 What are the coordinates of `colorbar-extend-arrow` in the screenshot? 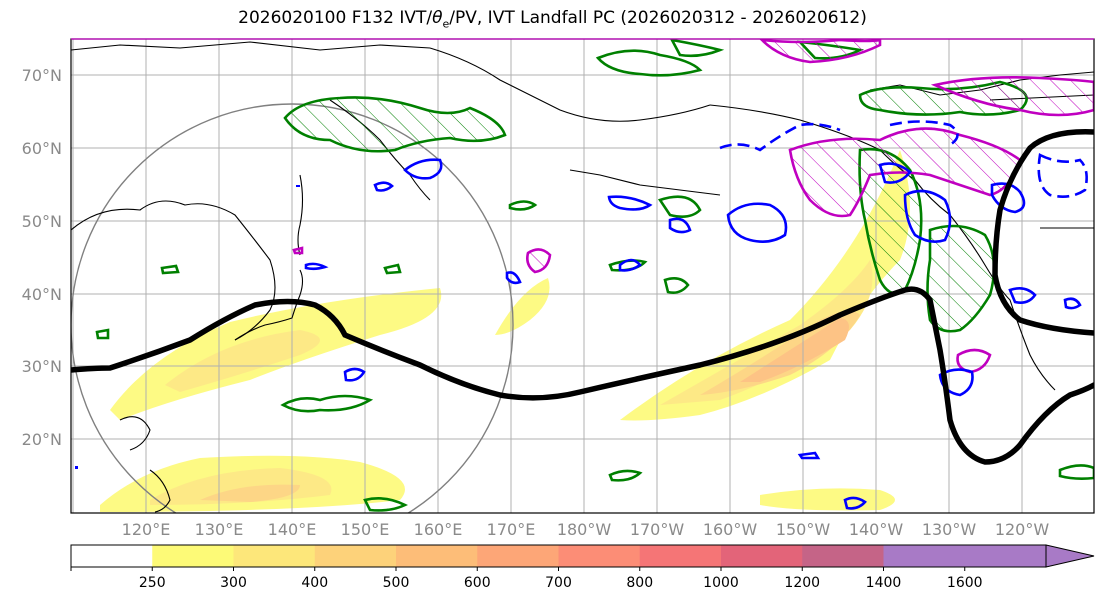 It's located at (1070, 556).